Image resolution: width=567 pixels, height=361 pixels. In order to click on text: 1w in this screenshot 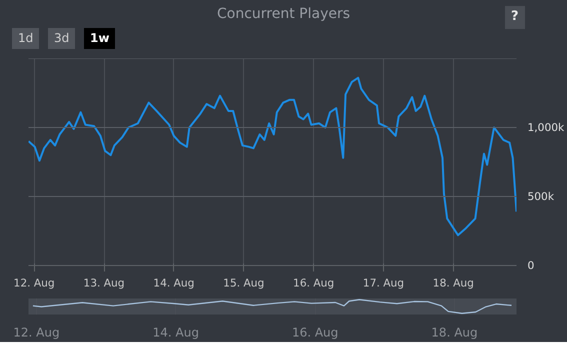, I will do `click(100, 39)`.